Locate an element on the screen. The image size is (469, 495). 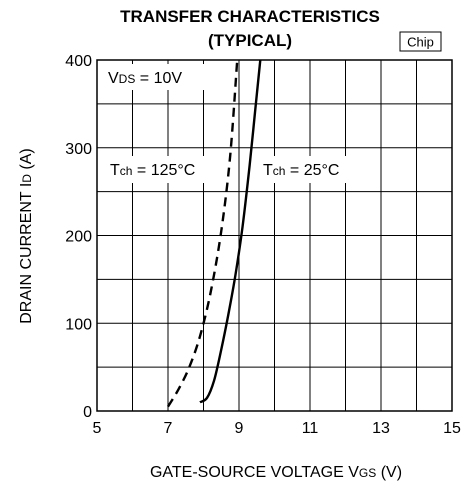
t125-annotation-bg is located at coordinates (165, 169).